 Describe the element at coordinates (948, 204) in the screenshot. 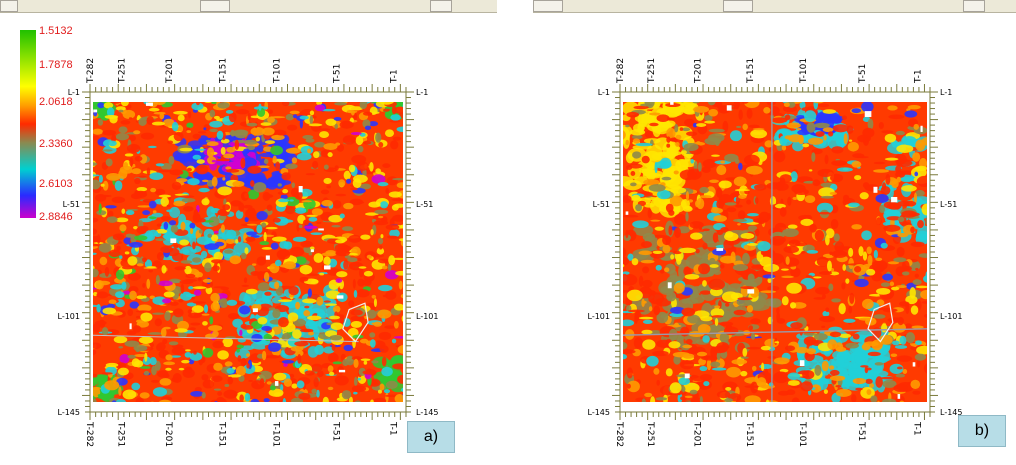

I see `right-tick-label: L-51` at that location.